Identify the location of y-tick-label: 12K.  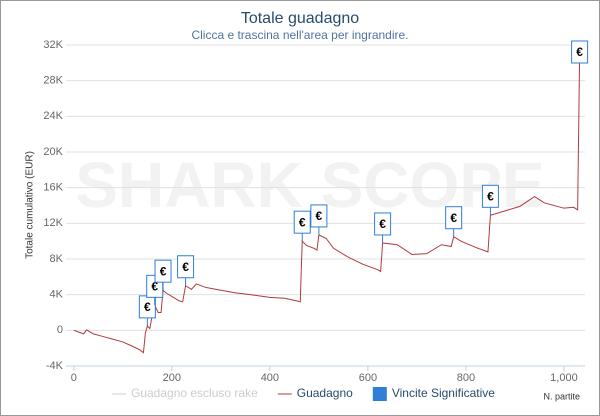
(53, 223).